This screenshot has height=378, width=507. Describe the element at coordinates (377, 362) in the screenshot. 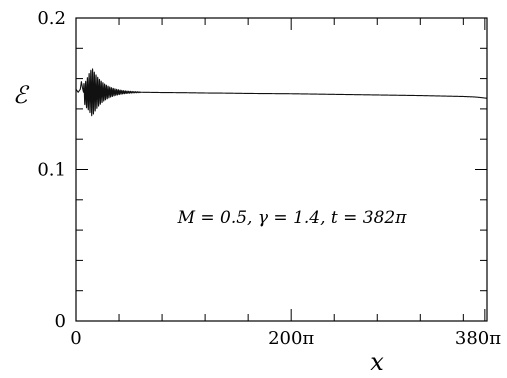

I see `x-axis-label: x` at that location.